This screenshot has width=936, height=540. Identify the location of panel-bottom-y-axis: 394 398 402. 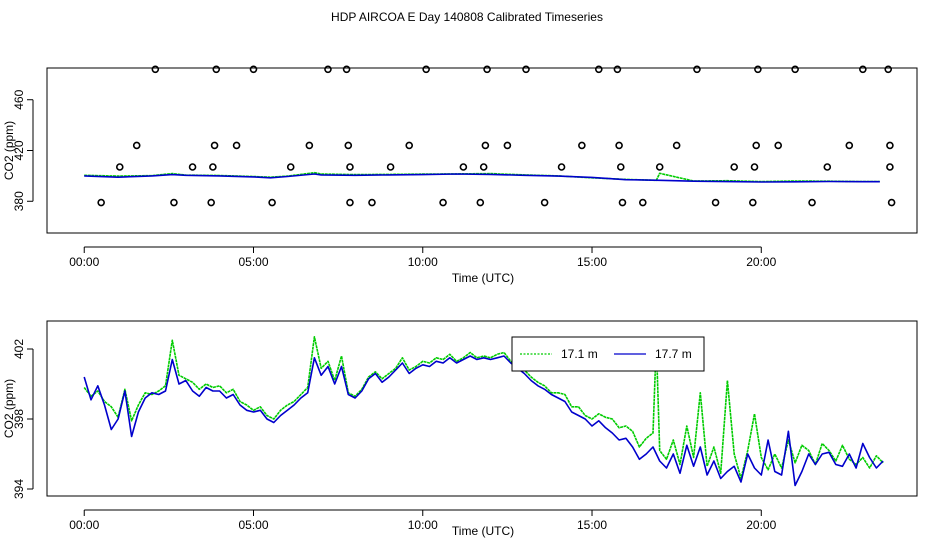
(23, 419).